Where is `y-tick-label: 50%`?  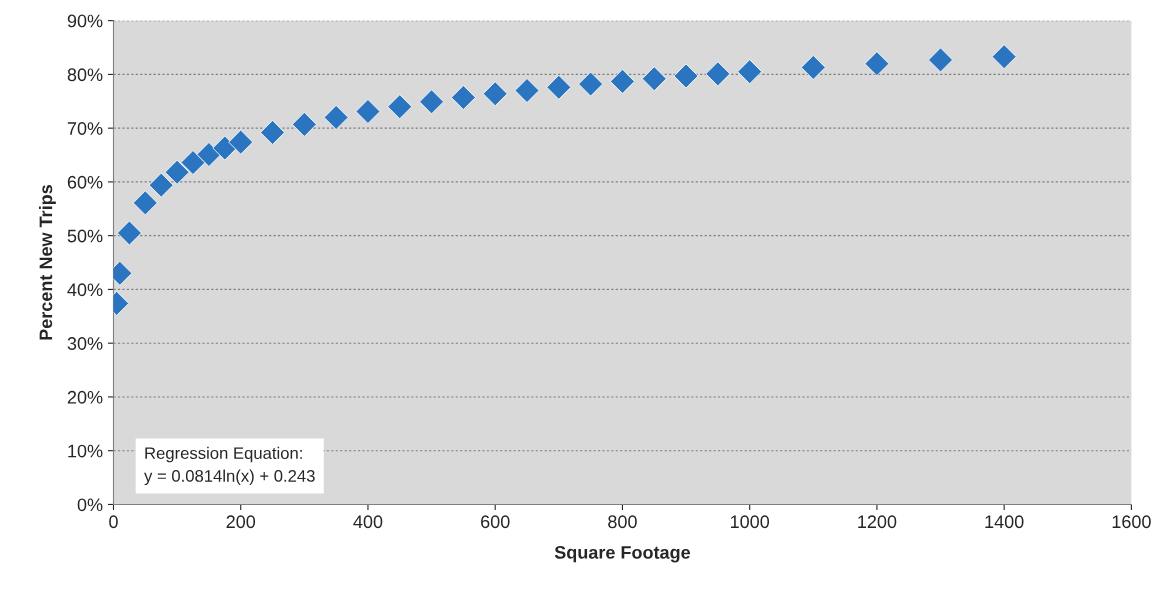
y-tick-label: 50% is located at coordinates (85, 236).